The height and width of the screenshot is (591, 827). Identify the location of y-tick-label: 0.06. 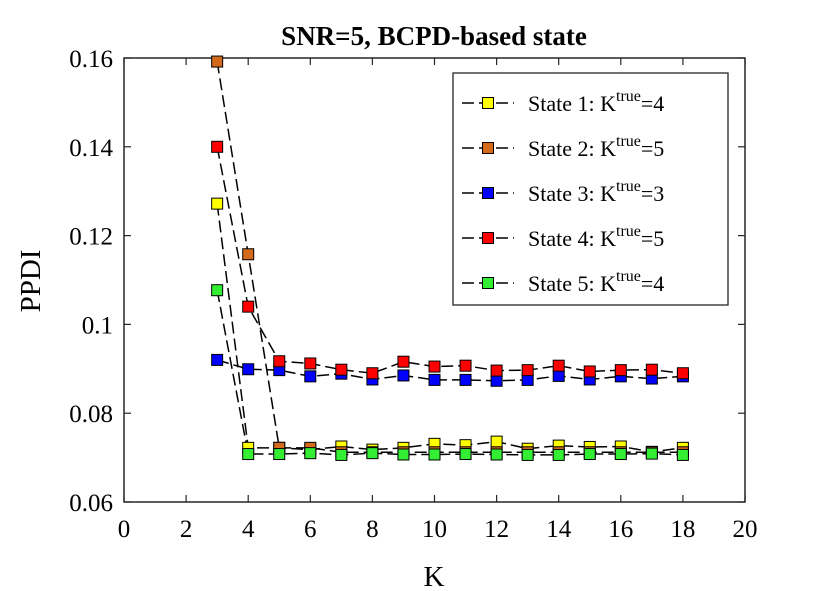
(91, 503).